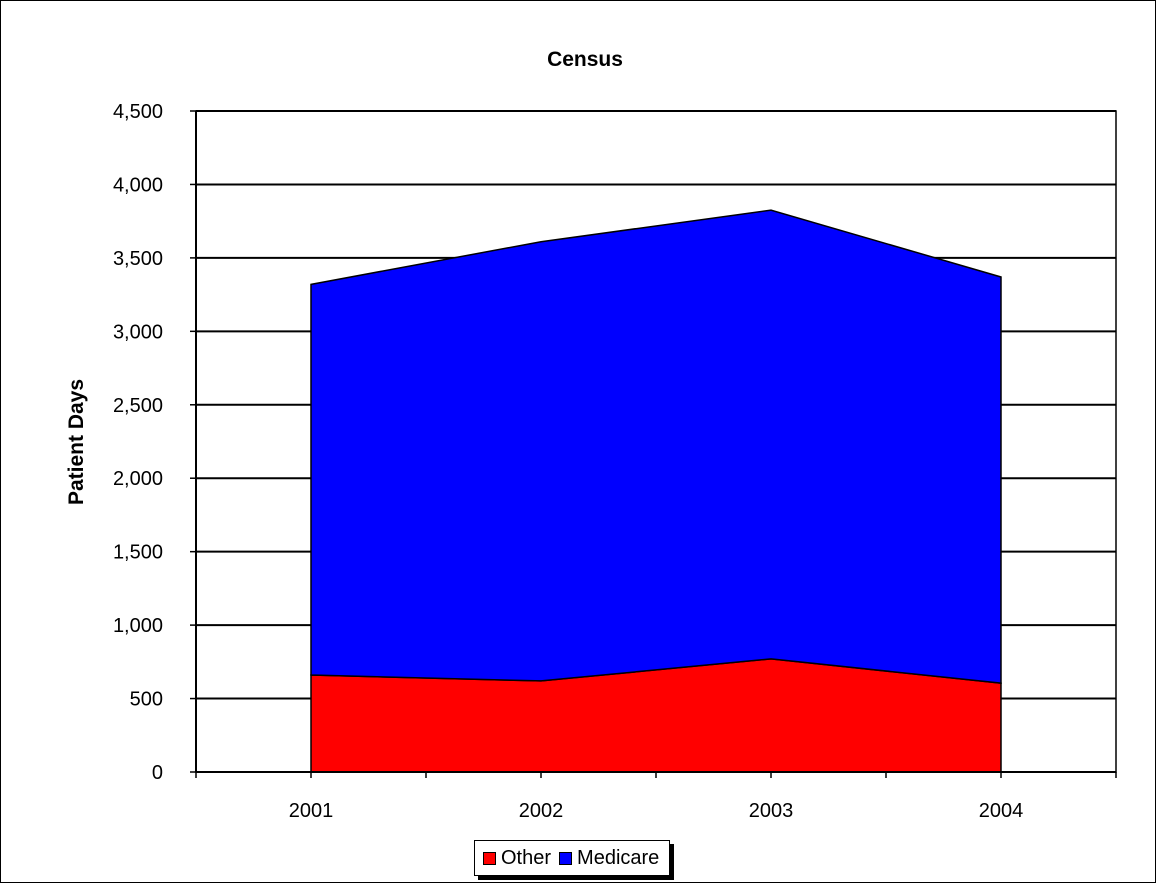 The image size is (1156, 883). I want to click on y-tick-label: 3,500, so click(138, 259).